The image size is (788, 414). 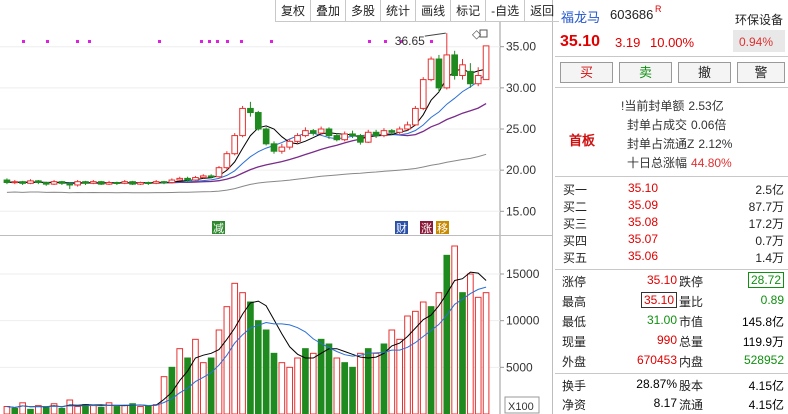 I want to click on limit-status-badge: 首板, so click(x=582, y=140).